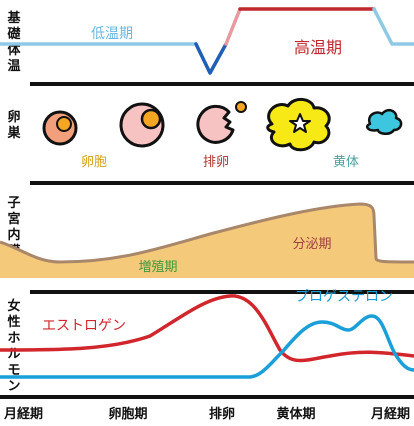 The width and height of the screenshot is (414, 426). I want to click on phase-label-follicular: 卵胞期, so click(127, 414).